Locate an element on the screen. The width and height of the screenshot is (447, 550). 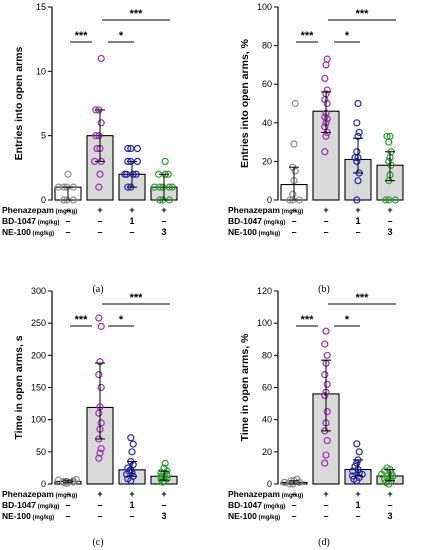
y-axis-label: Time in open arms, s is located at coordinates (19, 387).